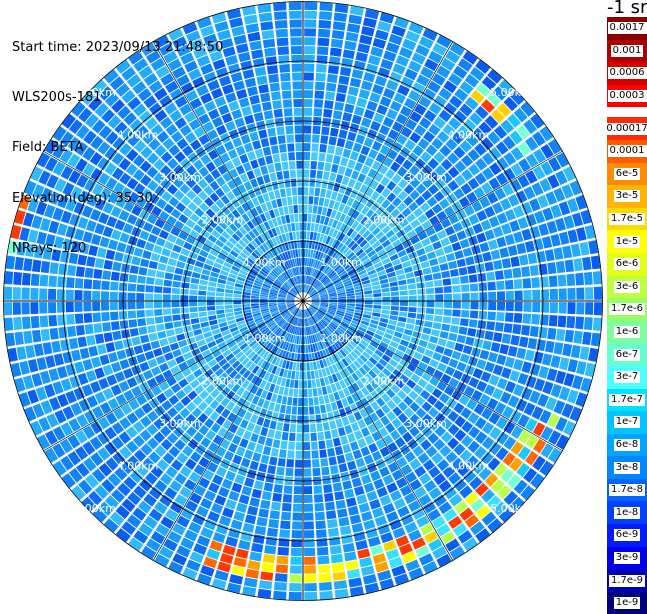 The width and height of the screenshot is (647, 614). I want to click on colorbar-level: 1.7e-7, so click(627, 400).